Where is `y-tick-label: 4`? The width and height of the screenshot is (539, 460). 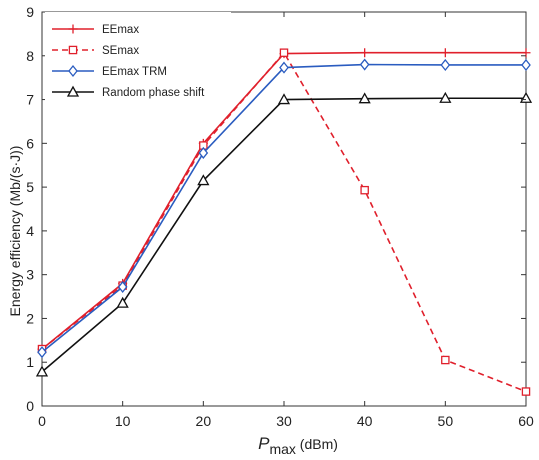 y-tick-label: 4 is located at coordinates (30, 231).